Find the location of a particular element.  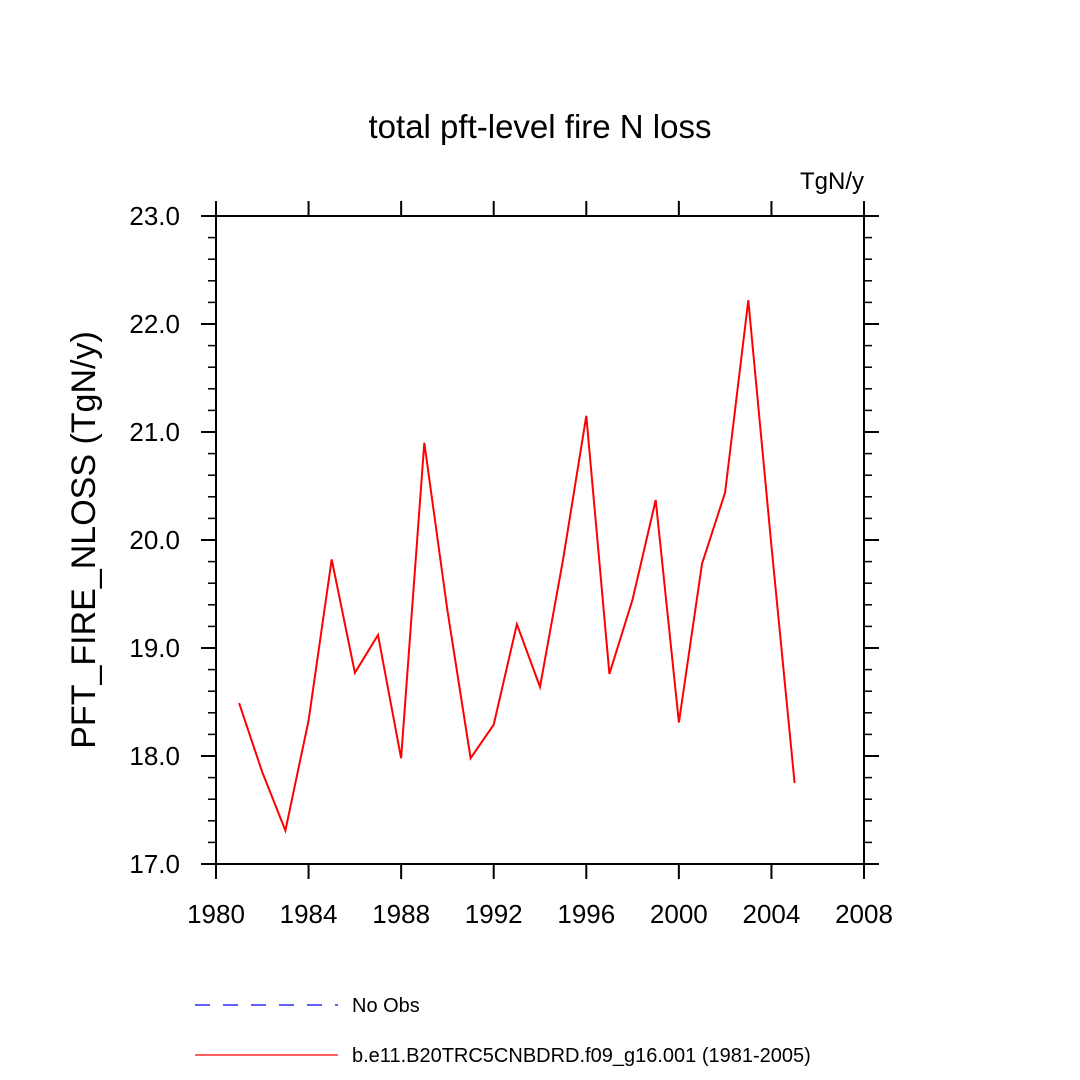

x-tick-label: 1984 is located at coordinates (309, 914).